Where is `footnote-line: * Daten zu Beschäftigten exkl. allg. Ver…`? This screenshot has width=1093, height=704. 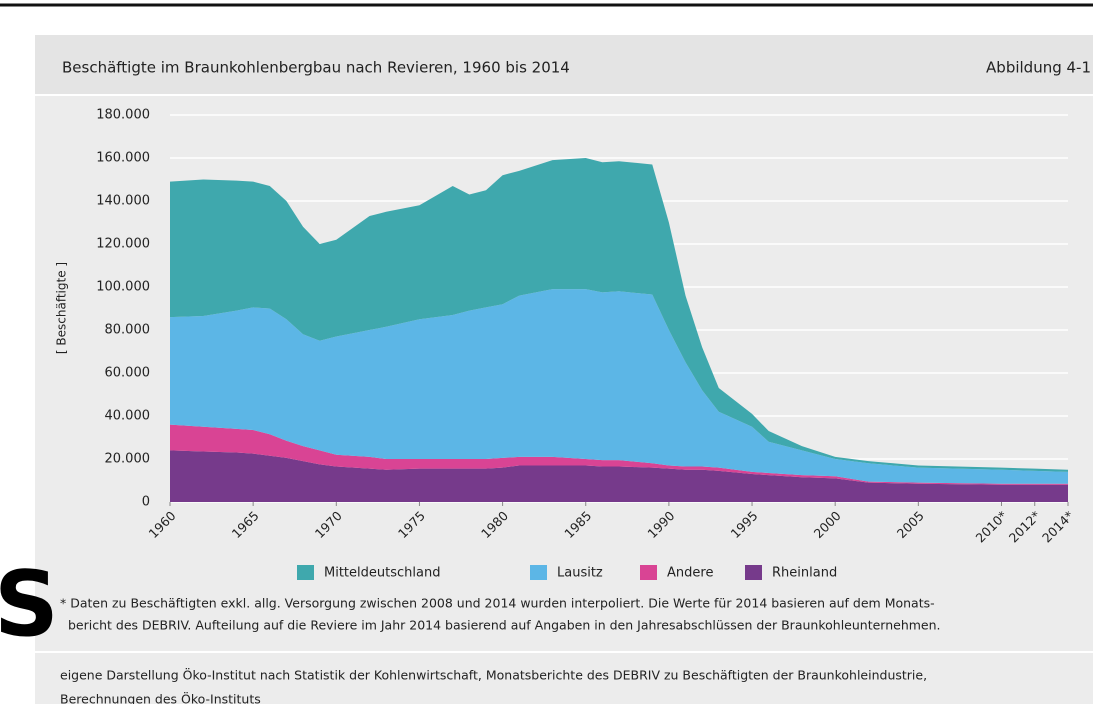 footnote-line: * Daten zu Beschäftigten exkl. allg. Ver… is located at coordinates (497, 603).